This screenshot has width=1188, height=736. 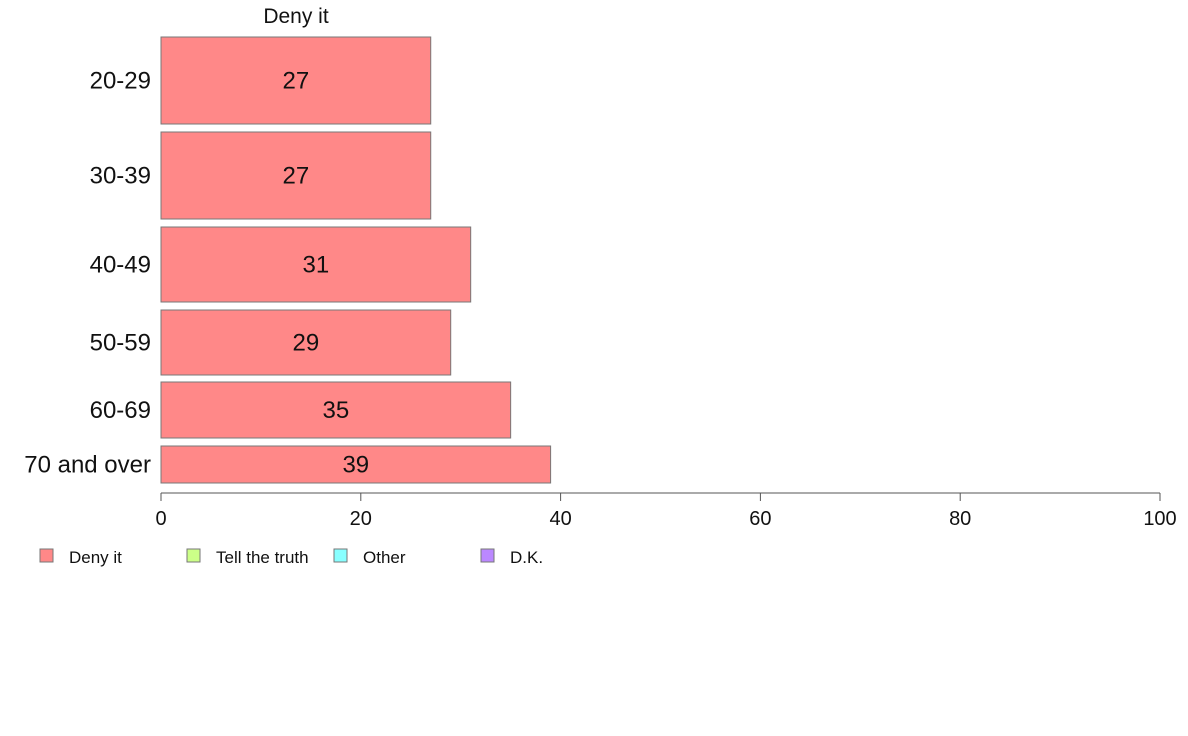 I want to click on bar-value-label: 31, so click(x=315, y=265).